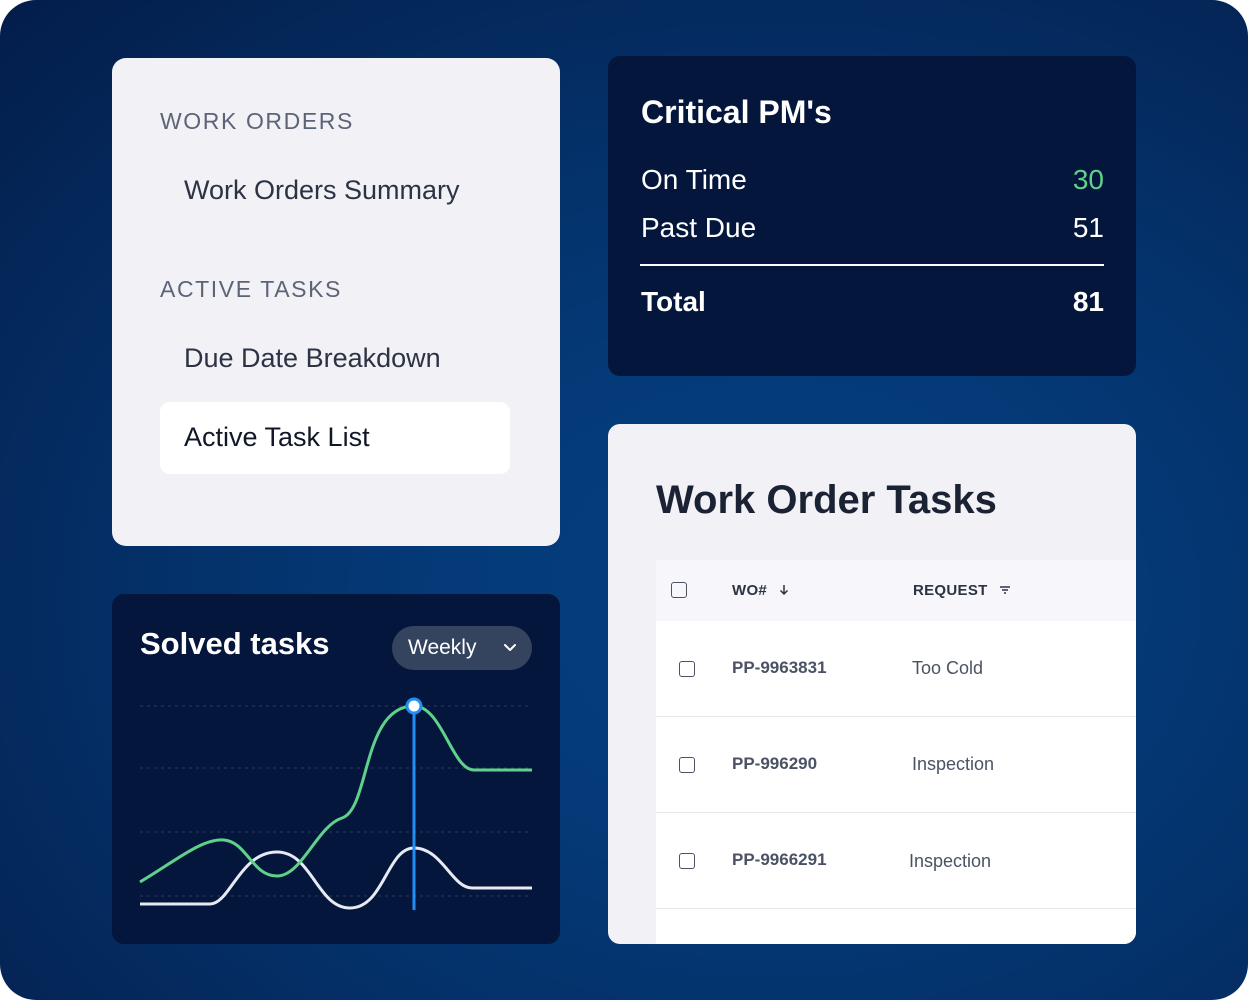 The width and height of the screenshot is (1248, 1000). What do you see at coordinates (322, 190) in the screenshot?
I see `nav-link-work-orders-summary: Work Orders Summary` at bounding box center [322, 190].